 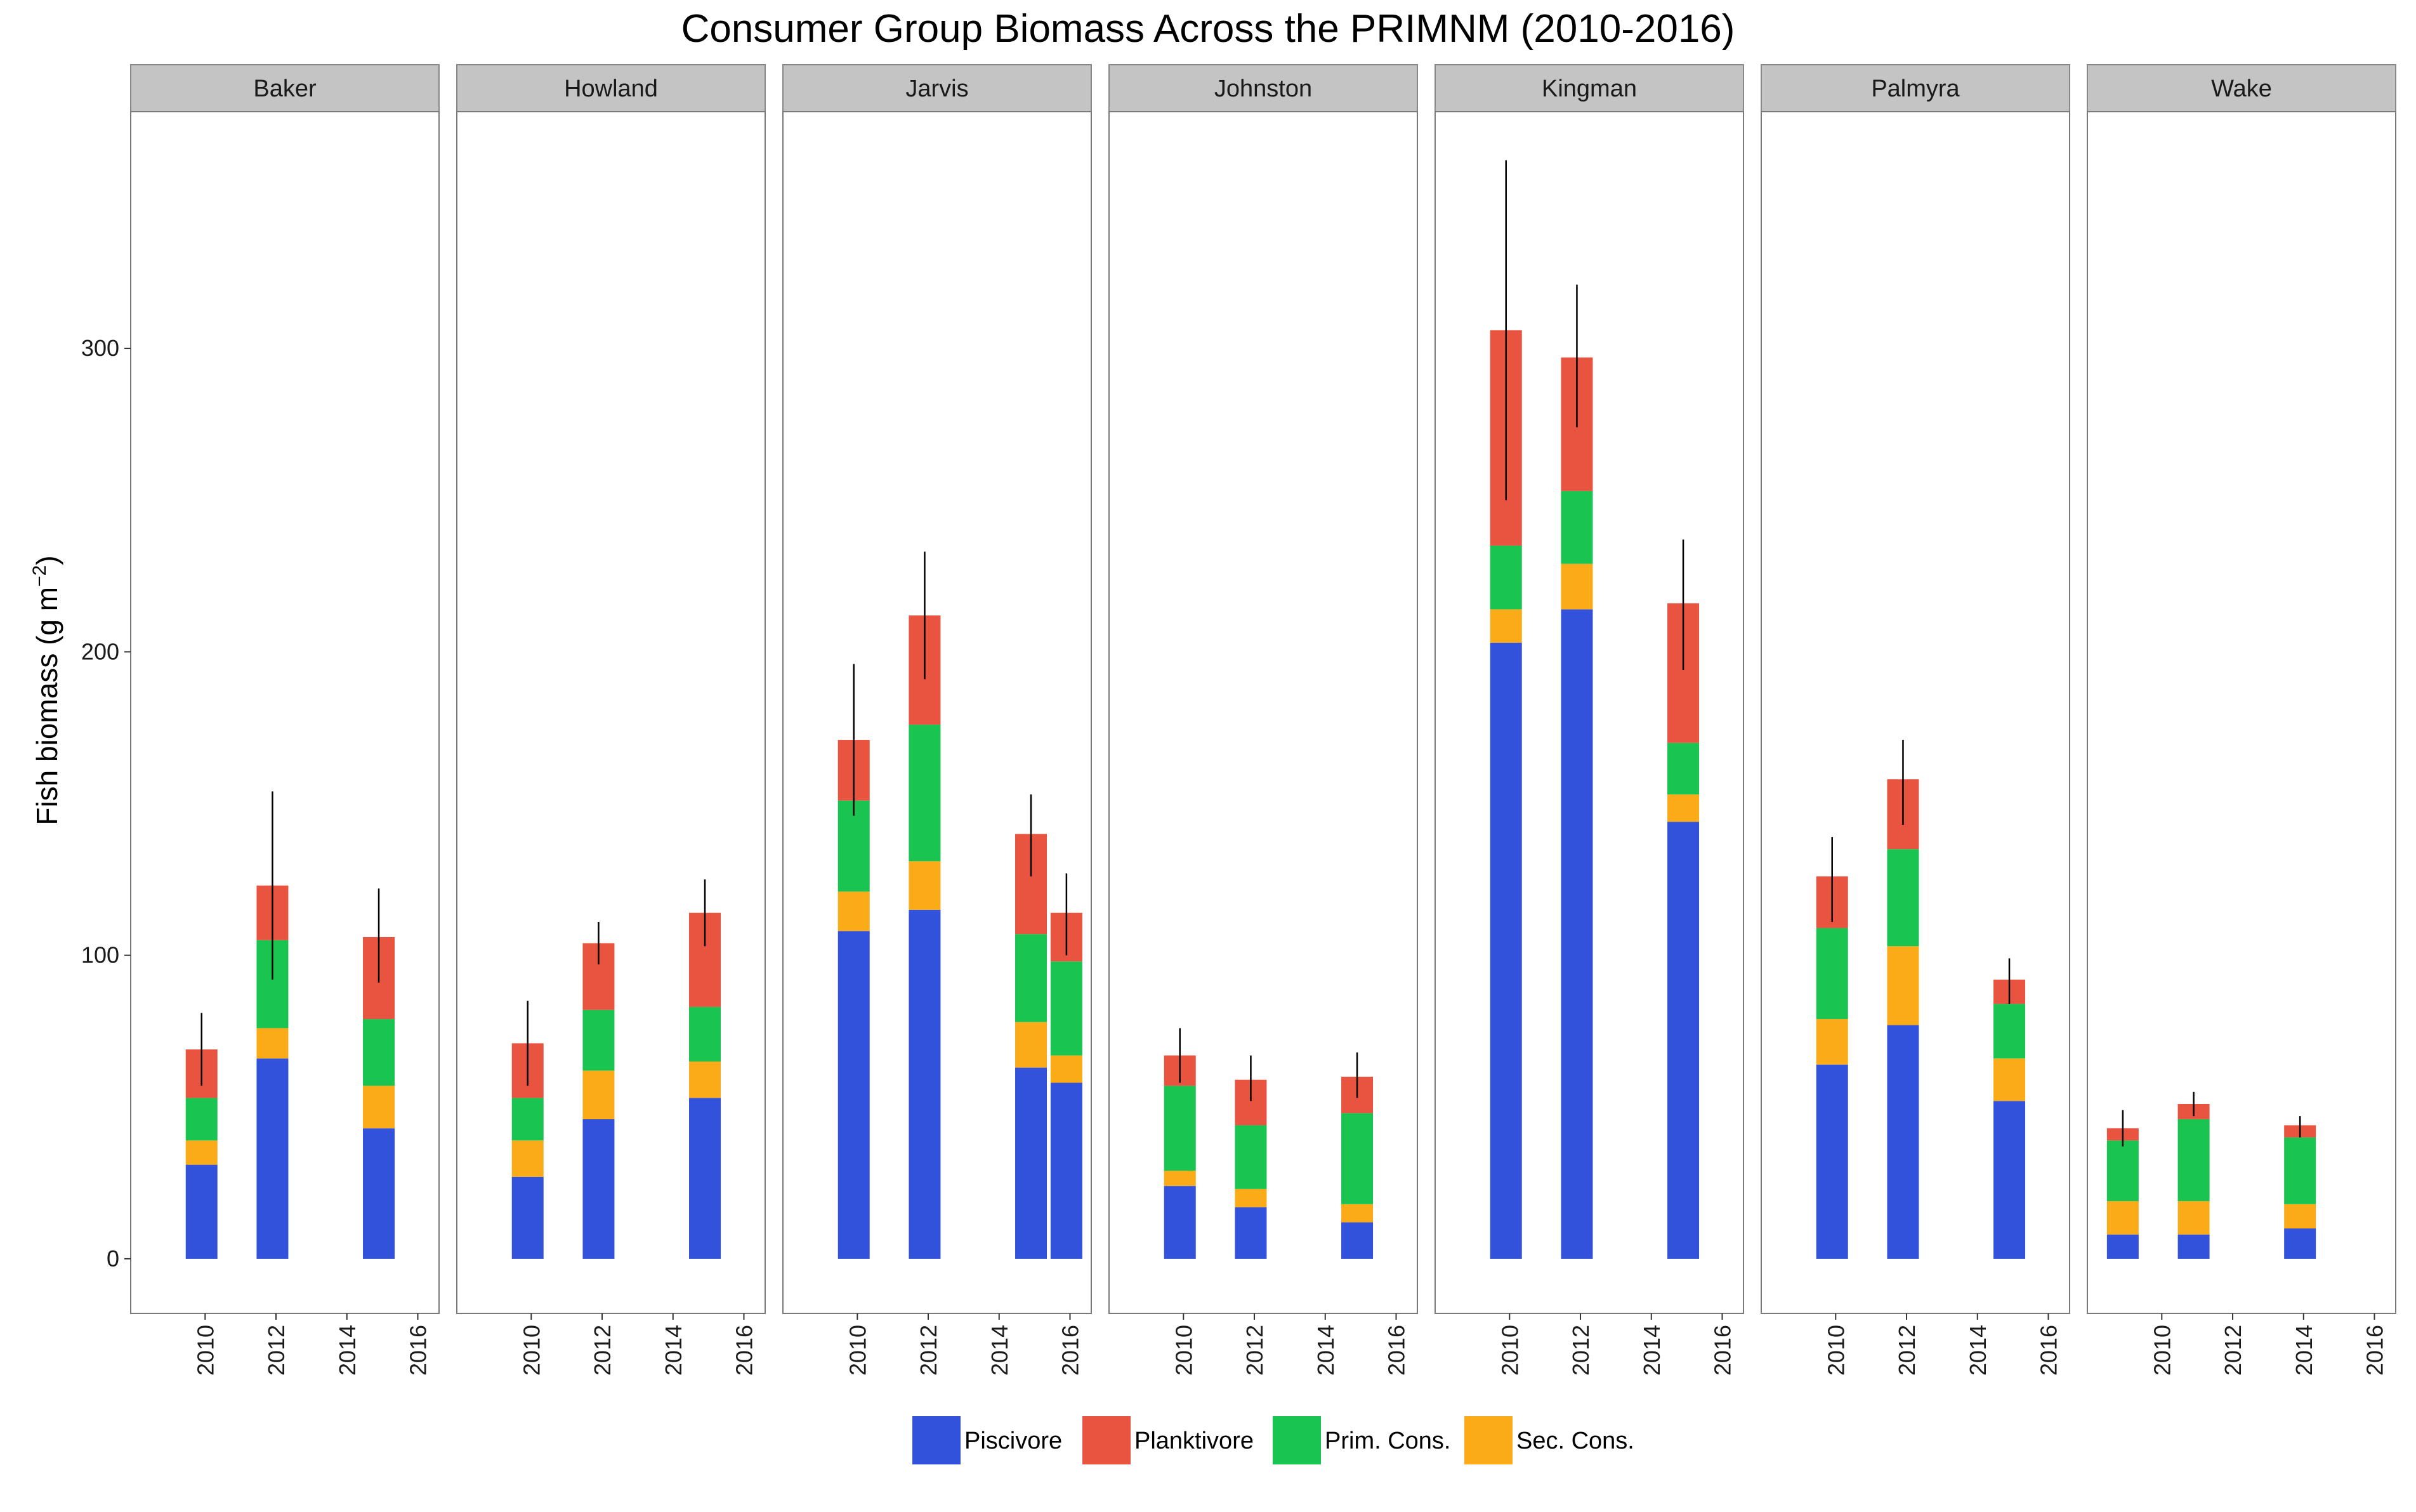 I want to click on y-axis-title: Fish biomass (g m−2), so click(x=46, y=690).